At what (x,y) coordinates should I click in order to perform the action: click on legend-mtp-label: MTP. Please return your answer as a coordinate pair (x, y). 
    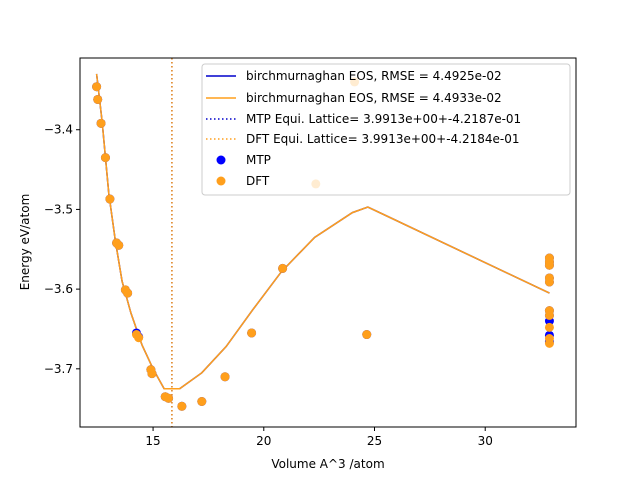
    Looking at the image, I should click on (258, 160).